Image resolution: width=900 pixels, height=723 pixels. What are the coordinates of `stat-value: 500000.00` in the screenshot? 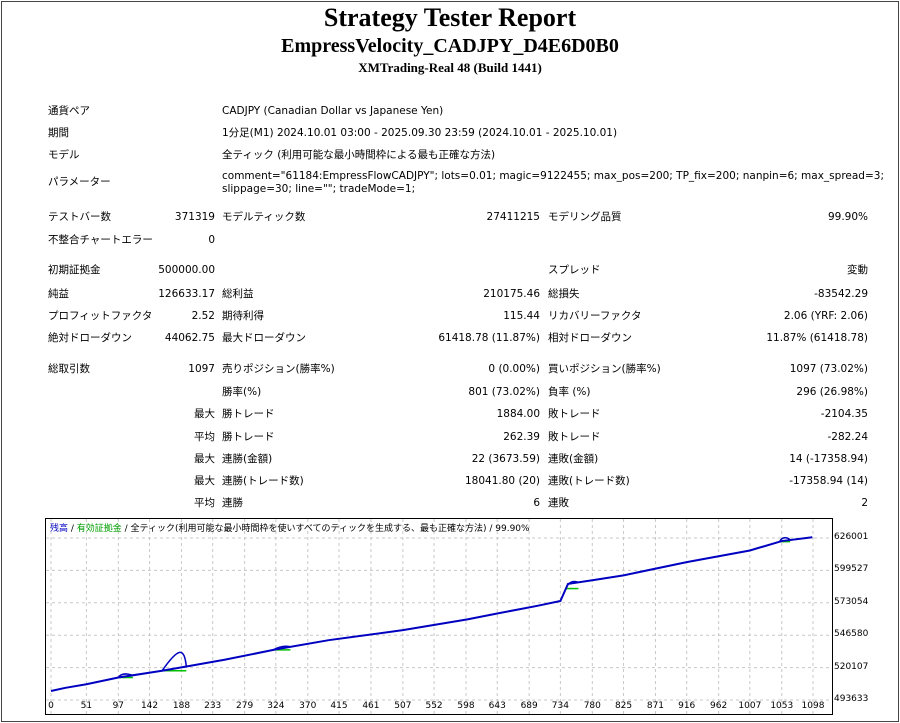 It's located at (186, 270).